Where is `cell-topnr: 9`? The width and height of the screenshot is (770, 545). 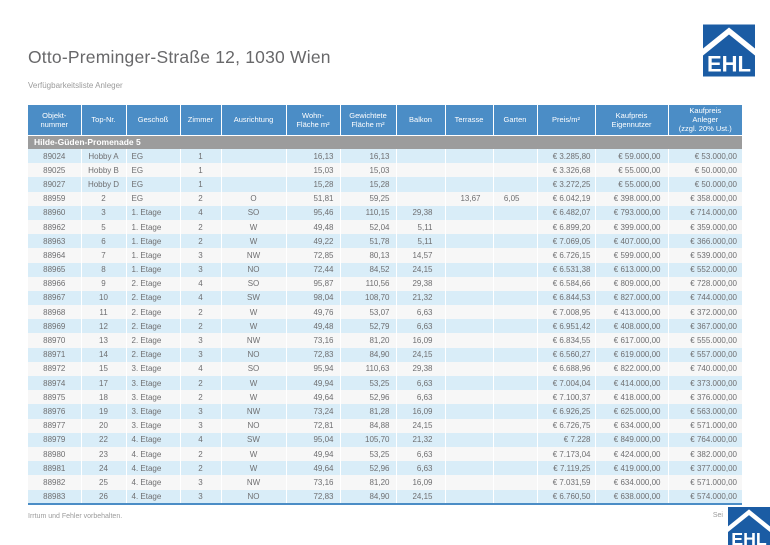 cell-topnr: 9 is located at coordinates (104, 283).